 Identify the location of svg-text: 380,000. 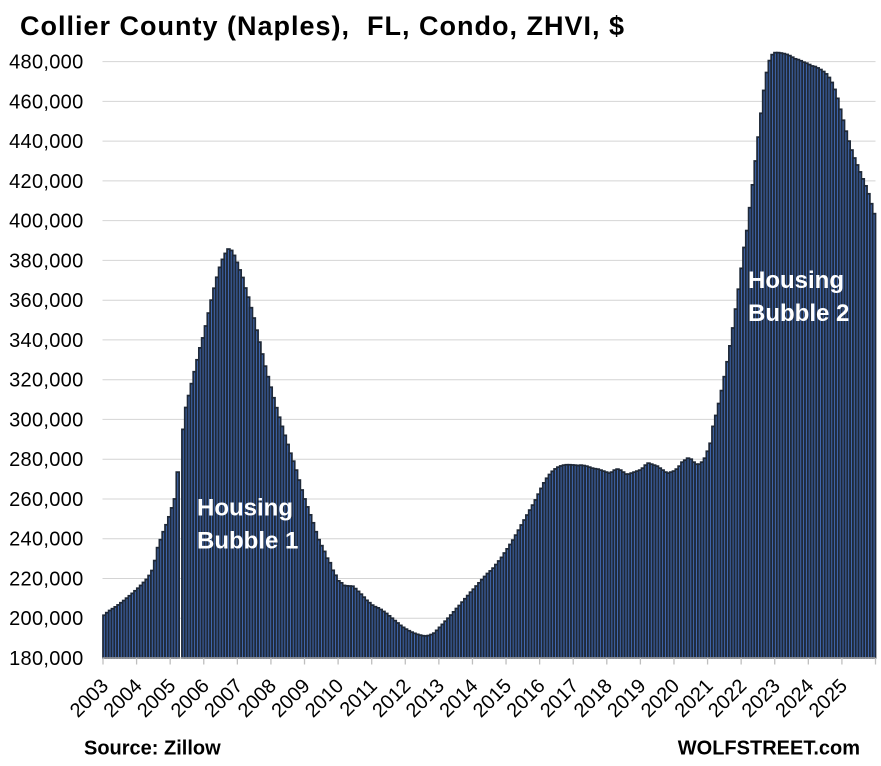
(46, 261).